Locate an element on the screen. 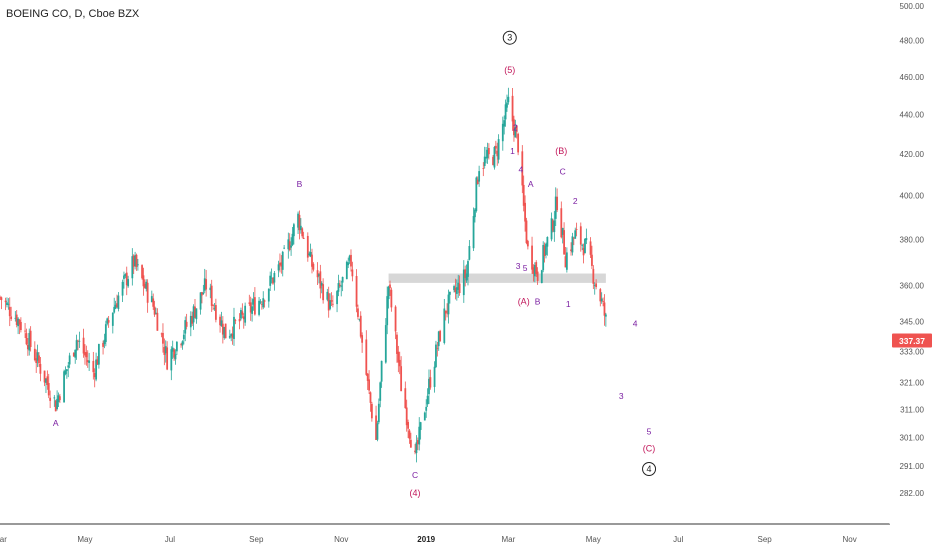 The image size is (932, 555). wave-circle is located at coordinates (649, 469).